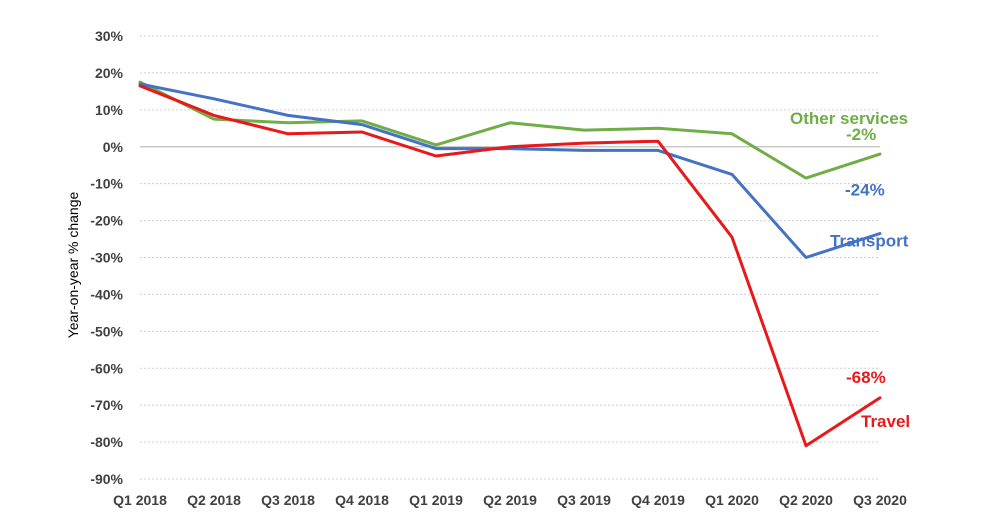 Image resolution: width=1000 pixels, height=531 pixels. Describe the element at coordinates (732, 500) in the screenshot. I see `x-tick-label: Q1 2020` at that location.